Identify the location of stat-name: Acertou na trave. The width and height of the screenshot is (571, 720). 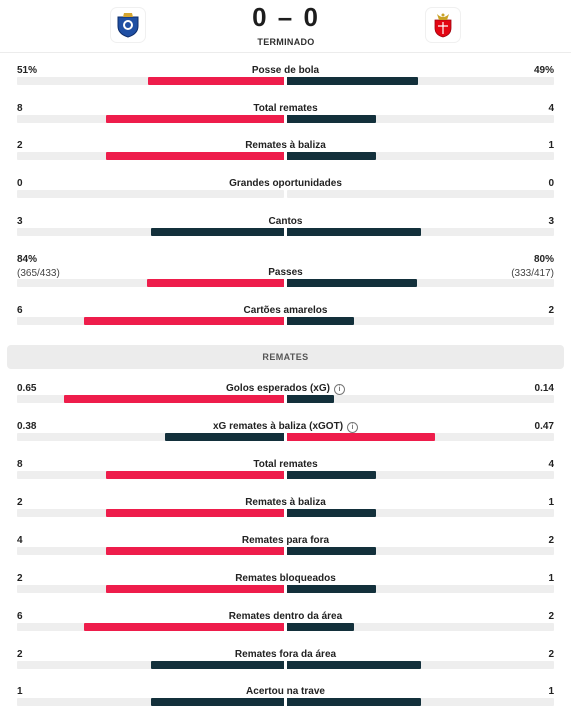
(285, 691).